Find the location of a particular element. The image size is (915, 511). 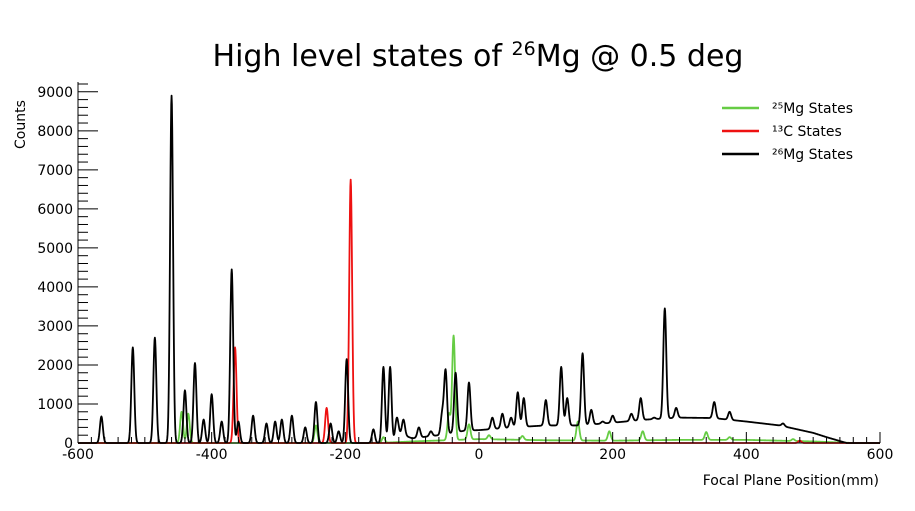

x-tick-label: -200 is located at coordinates (345, 455).